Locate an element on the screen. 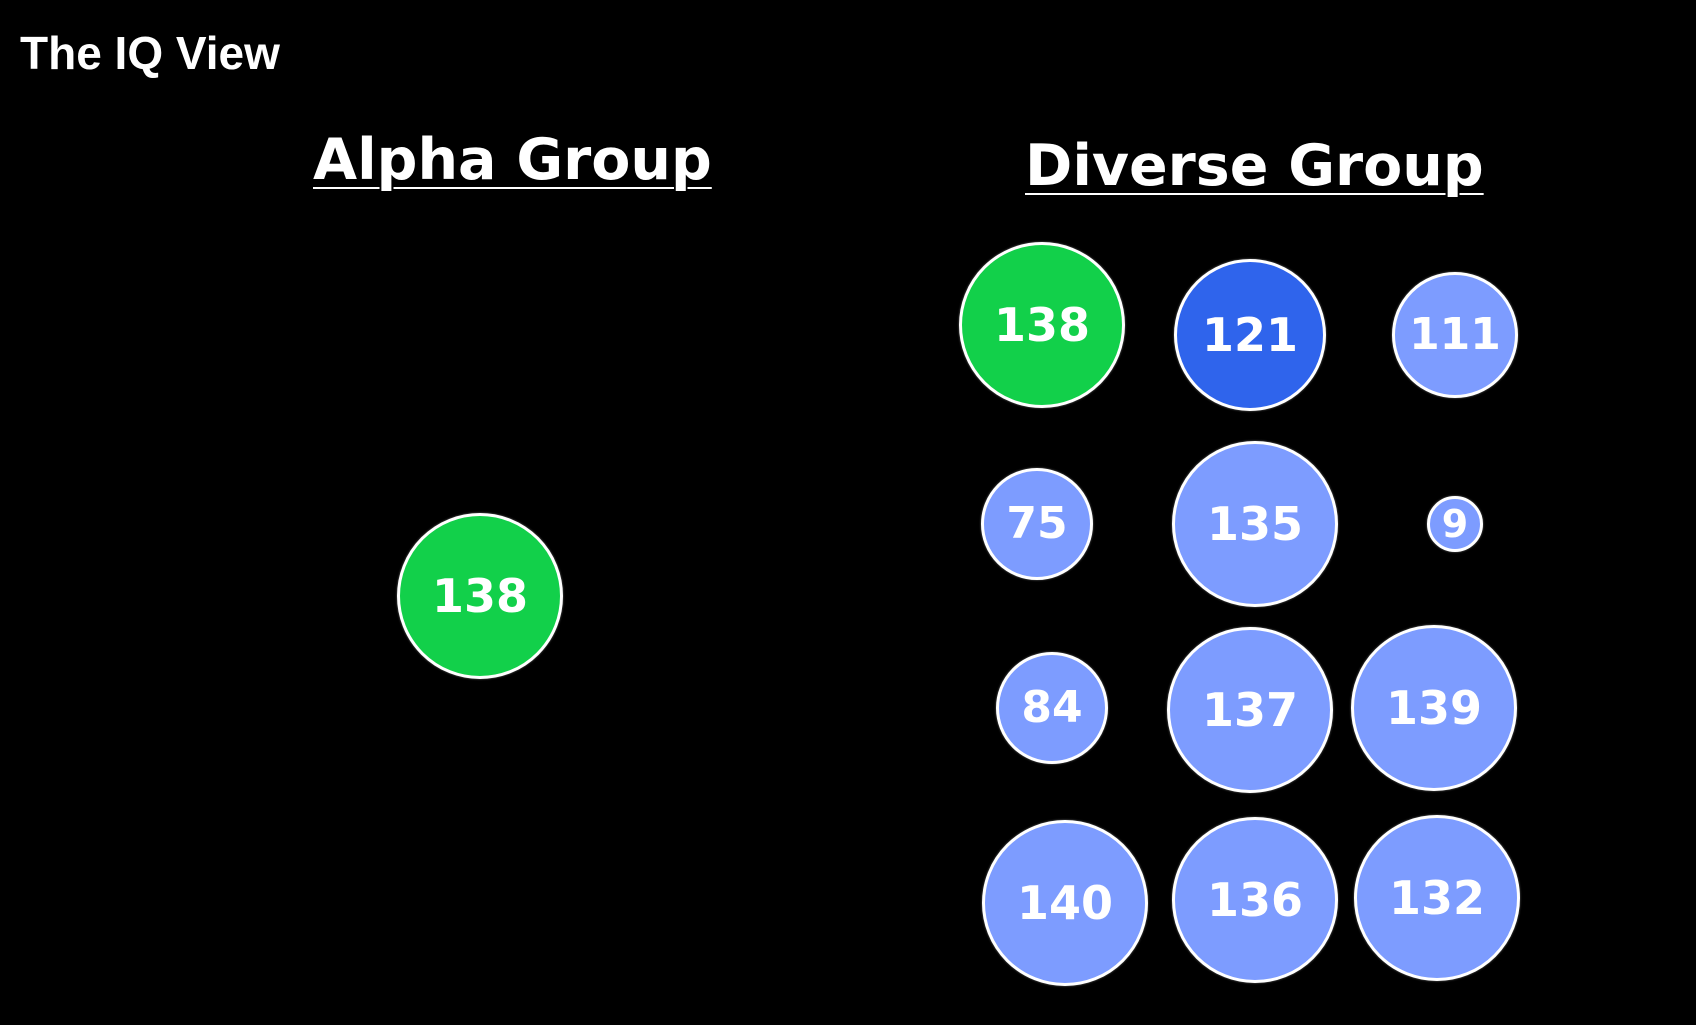  diverse-member-bubble: 137 is located at coordinates (1250, 710).